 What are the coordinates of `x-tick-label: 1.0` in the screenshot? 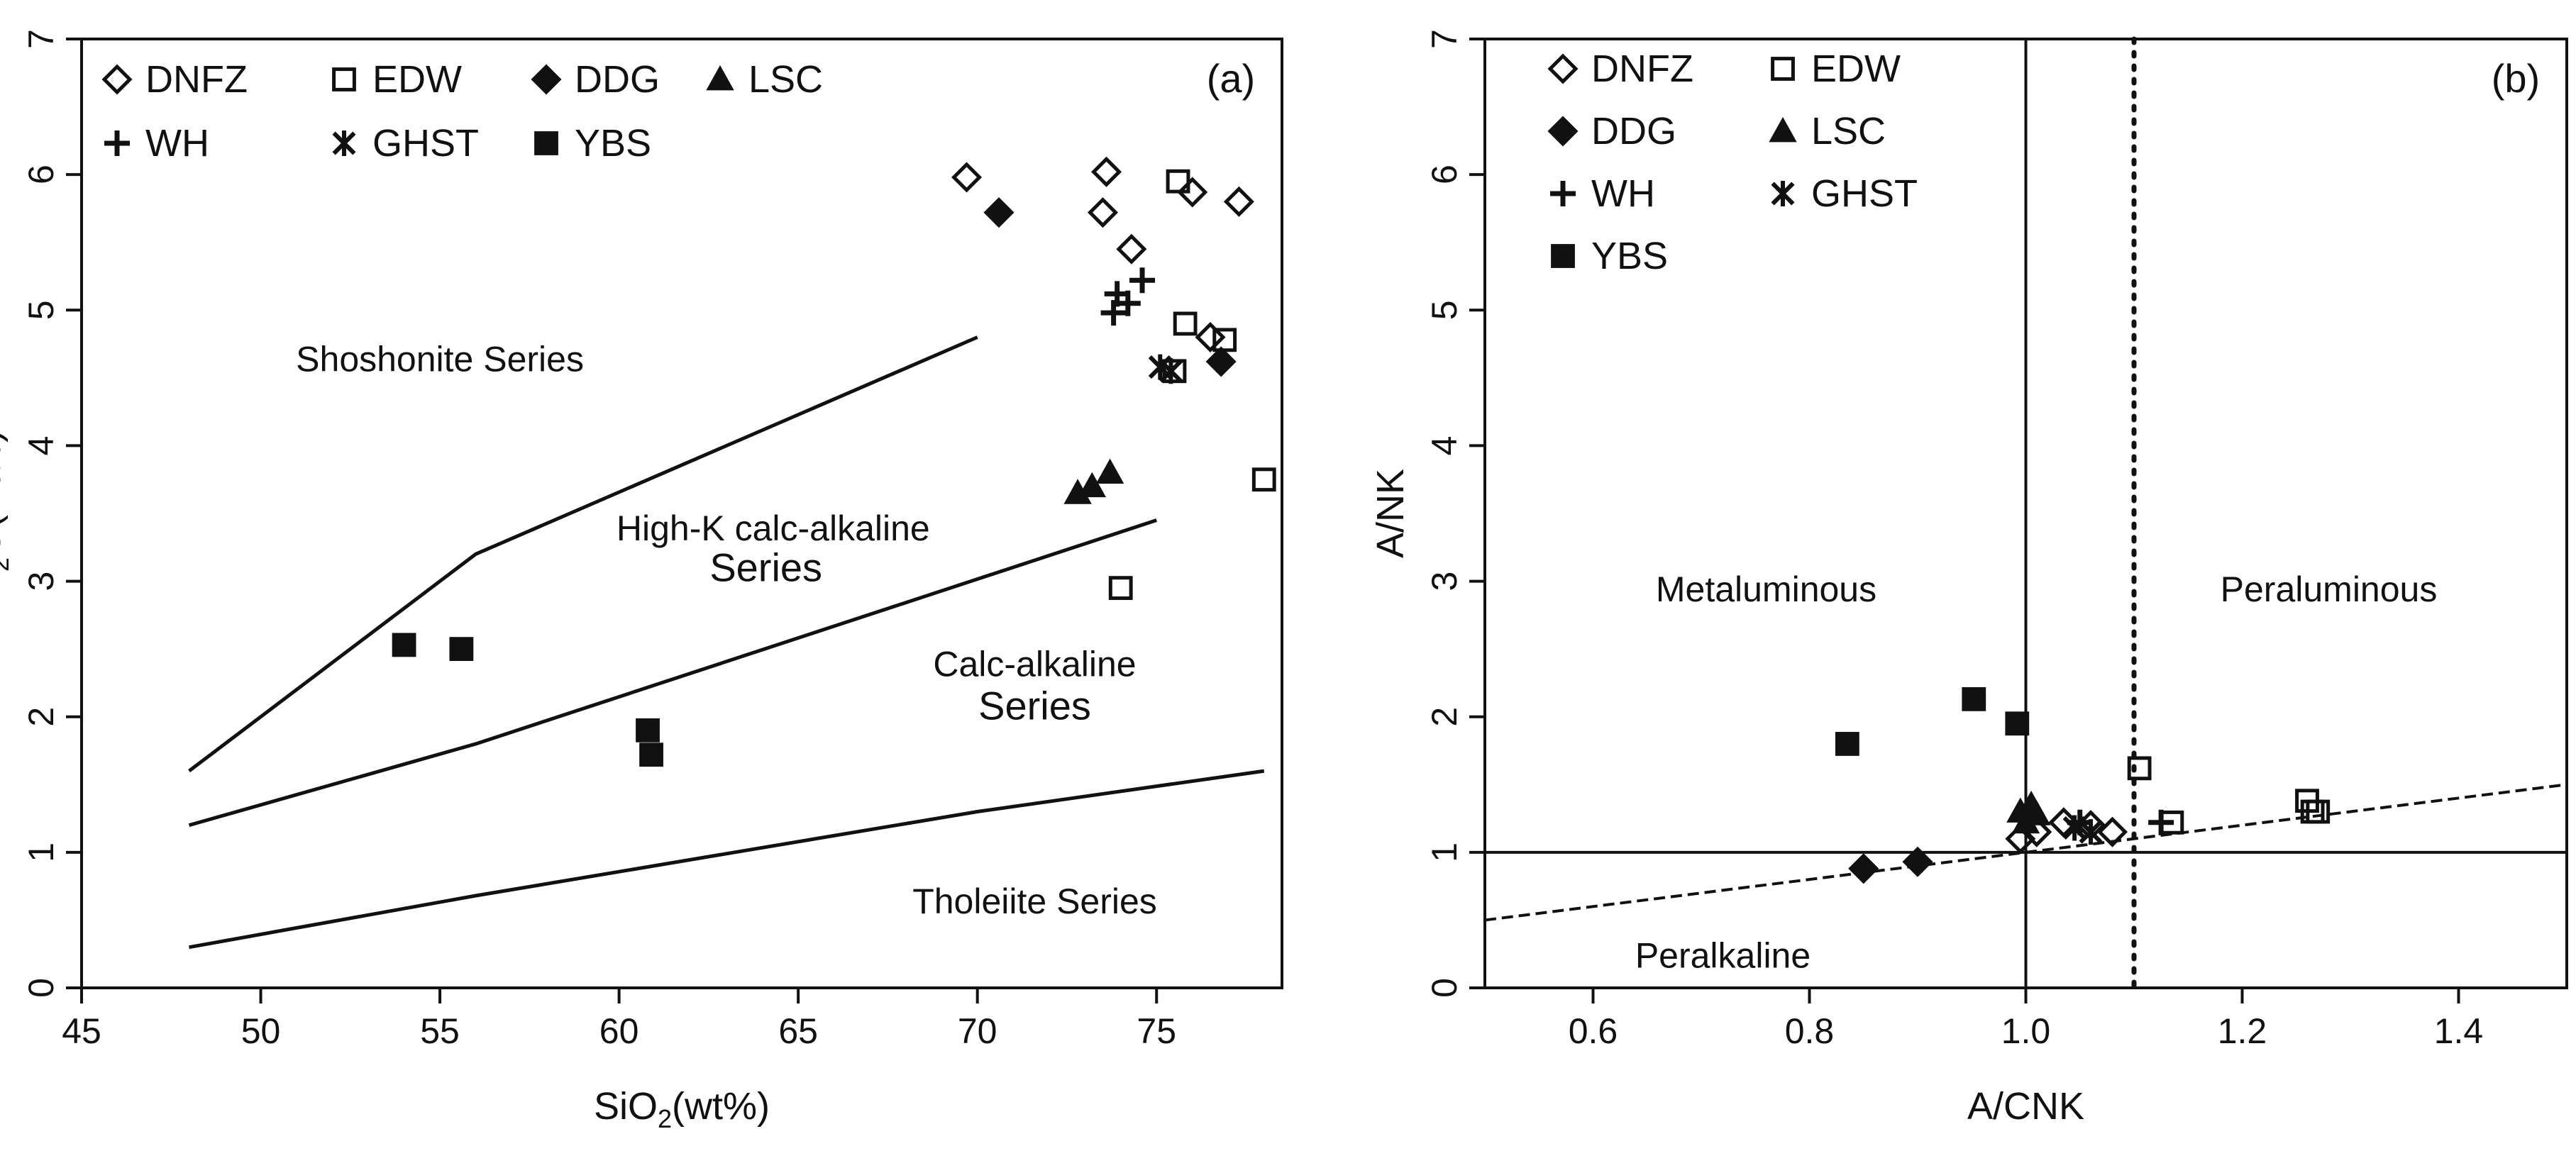 It's located at (2026, 1031).